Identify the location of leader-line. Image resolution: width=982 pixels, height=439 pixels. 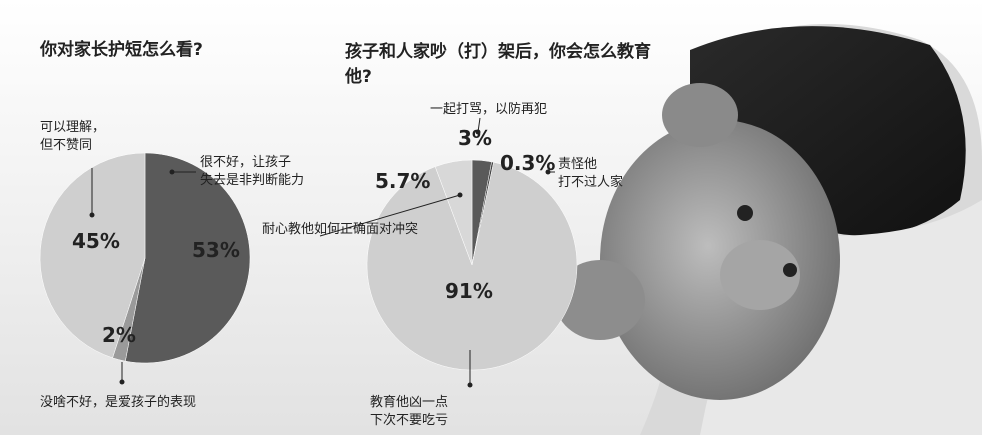
(390, 215).